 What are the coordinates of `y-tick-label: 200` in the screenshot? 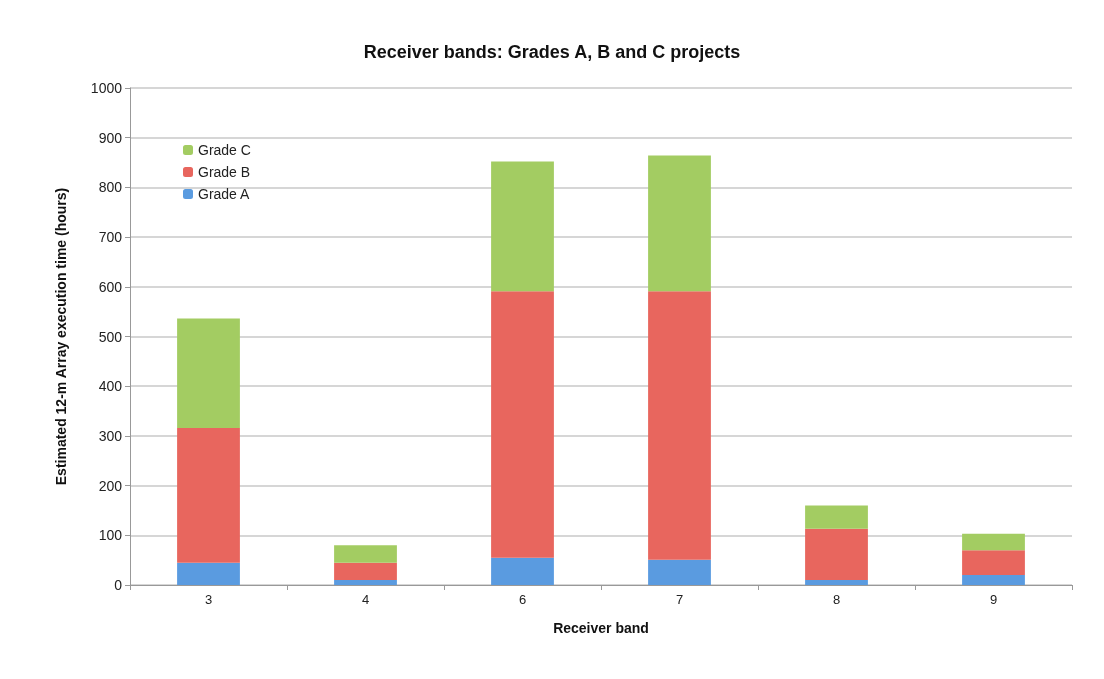 It's located at (110, 485).